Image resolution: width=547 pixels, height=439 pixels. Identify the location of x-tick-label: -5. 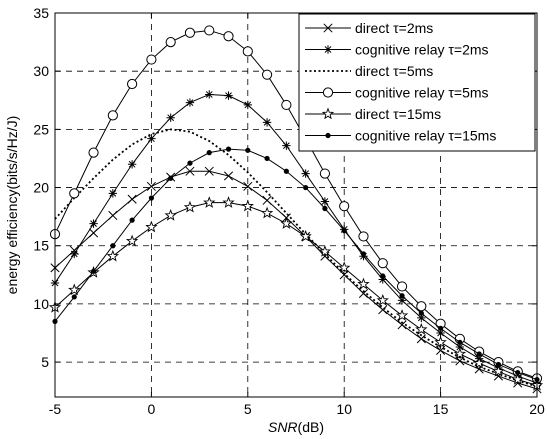
(55, 409).